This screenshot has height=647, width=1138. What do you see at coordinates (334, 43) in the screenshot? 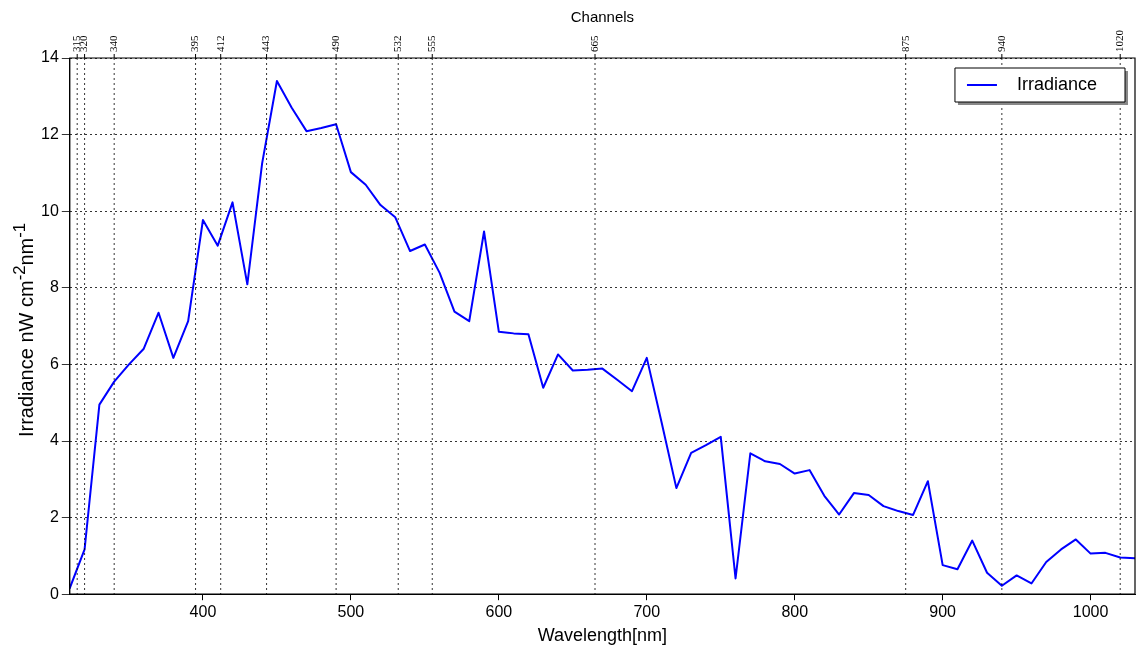
I see `x2-tick-label: 490` at bounding box center [334, 43].